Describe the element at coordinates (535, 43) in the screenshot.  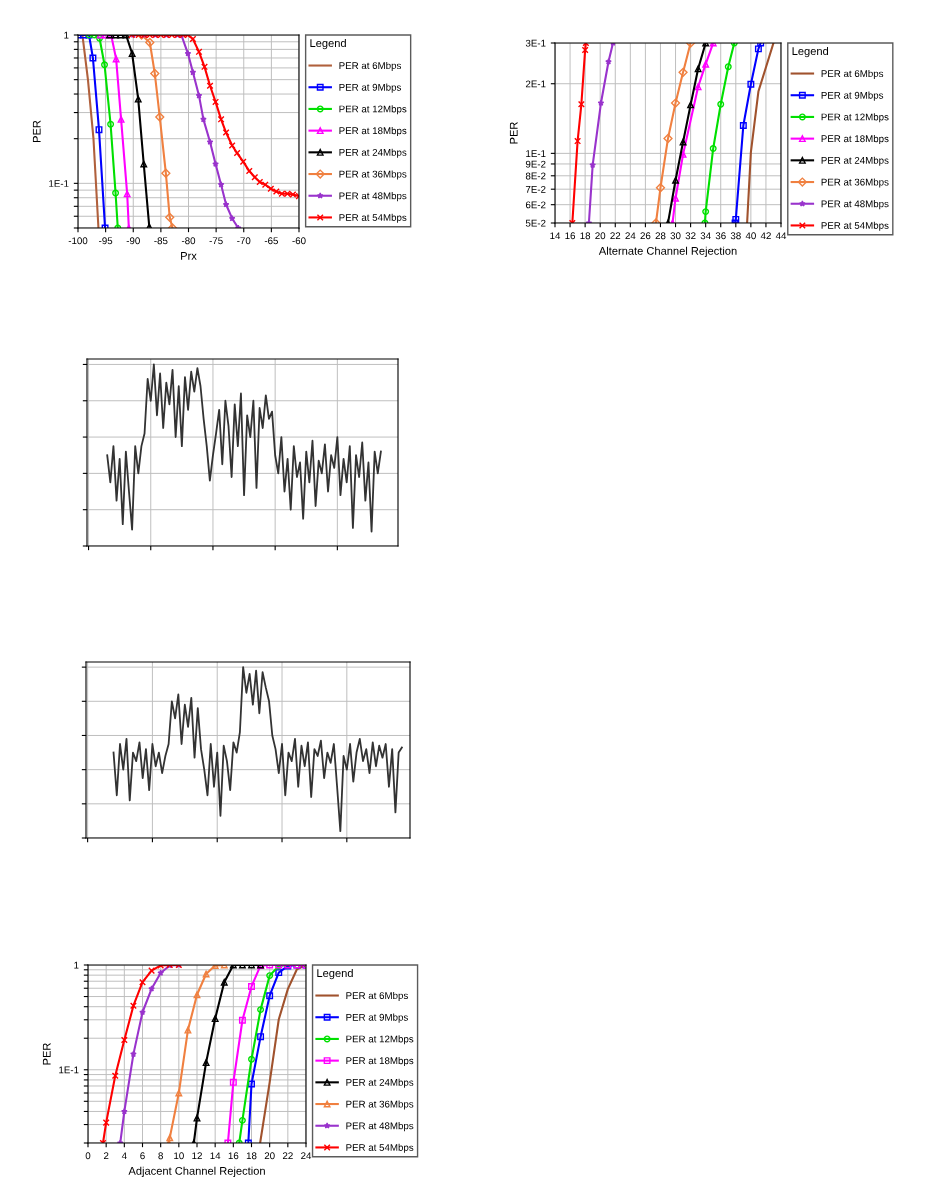
I see `y-tick-label: 3E-1` at that location.